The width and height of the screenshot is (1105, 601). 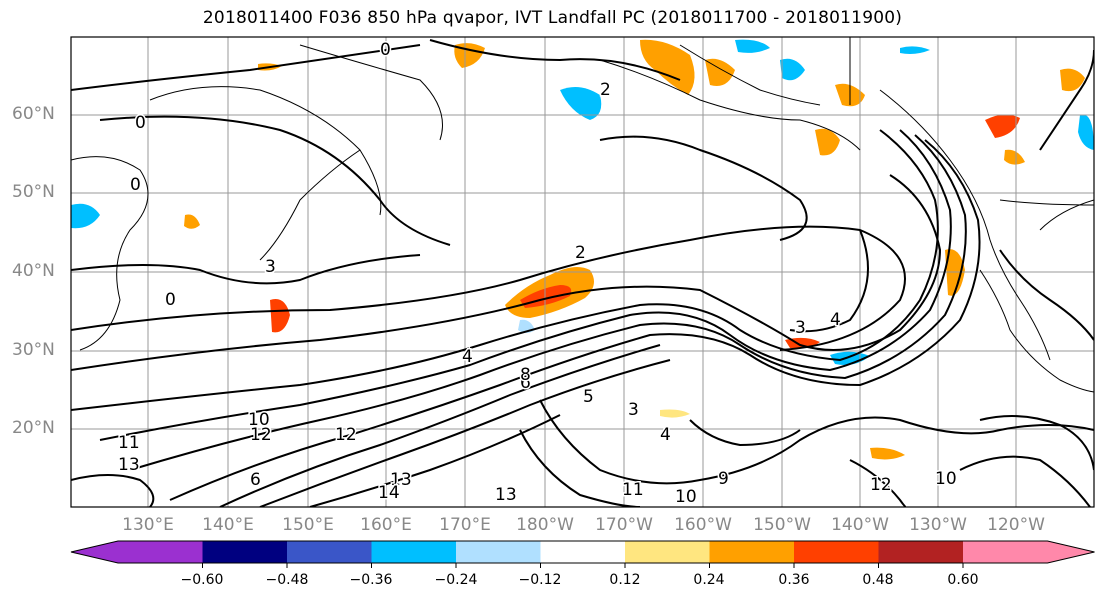 I want to click on colorbar-extend-left, so click(x=94, y=552).